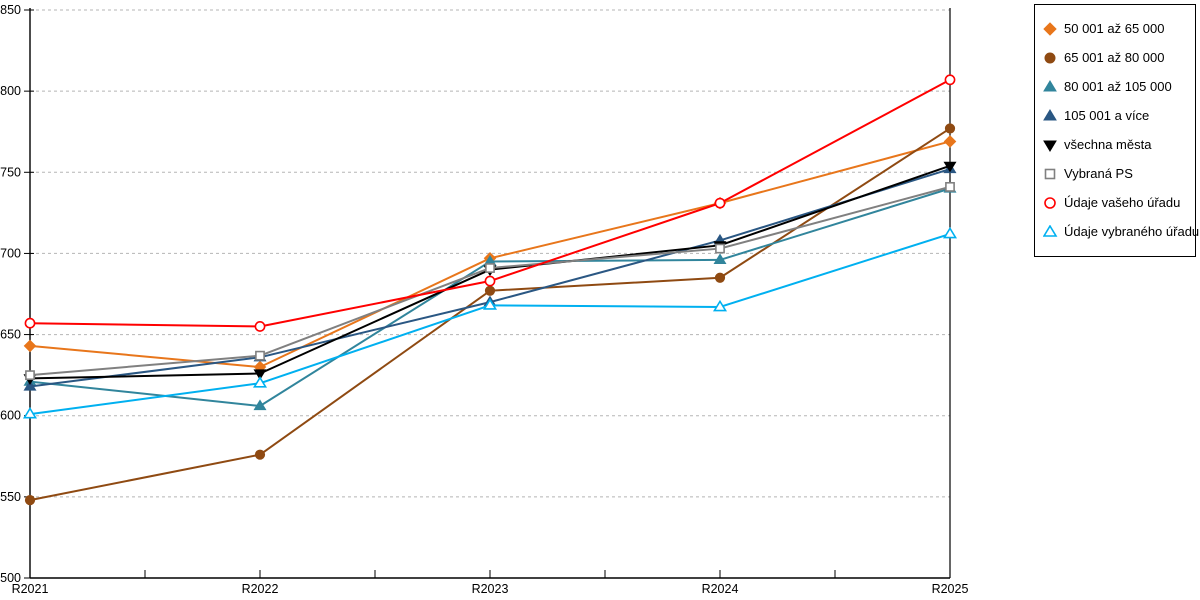 The height and width of the screenshot is (600, 1200). I want to click on legend-label: 50 001 až 65 000, so click(1114, 28).